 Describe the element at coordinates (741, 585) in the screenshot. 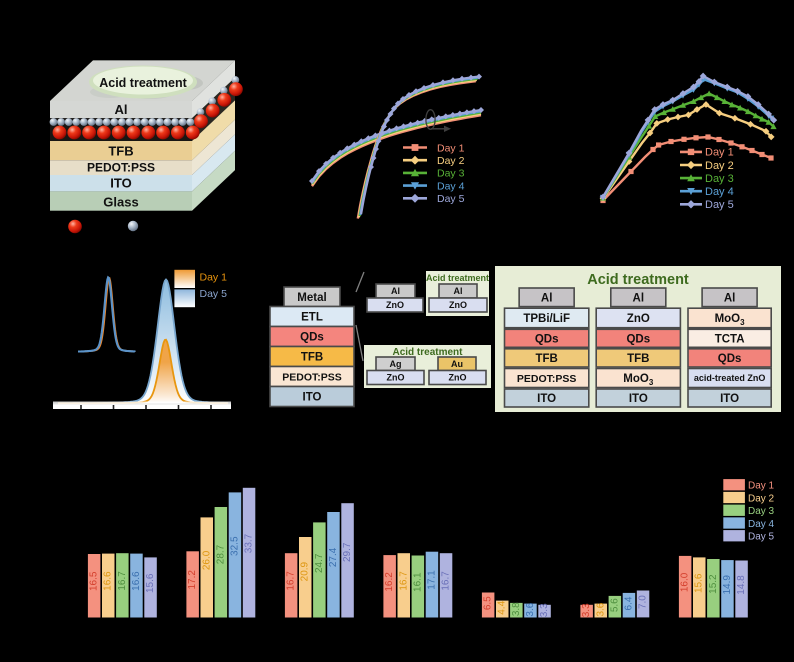

I see `svg-text: 14.8` at that location.